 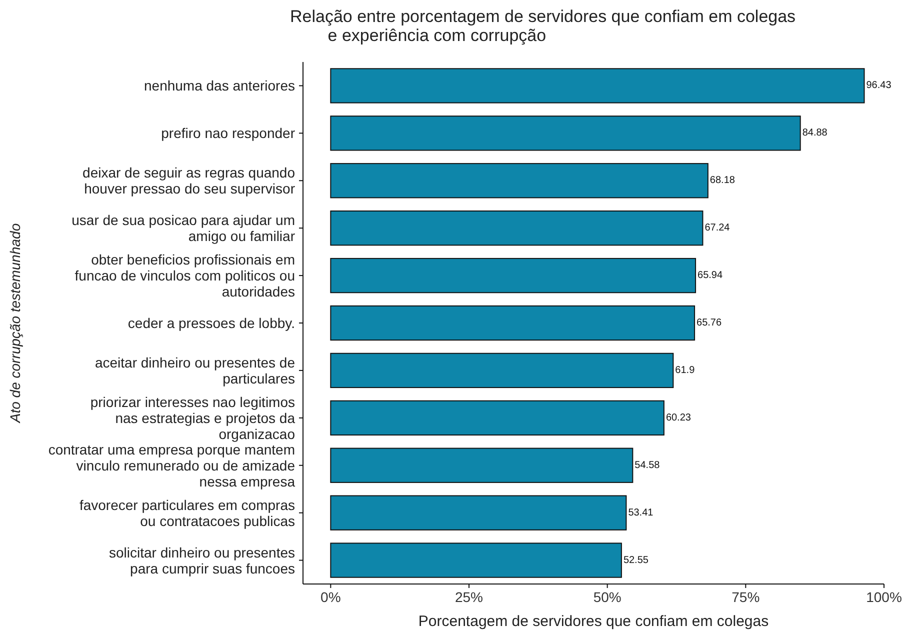 I want to click on x-tick-label: 100%, so click(x=884, y=597).